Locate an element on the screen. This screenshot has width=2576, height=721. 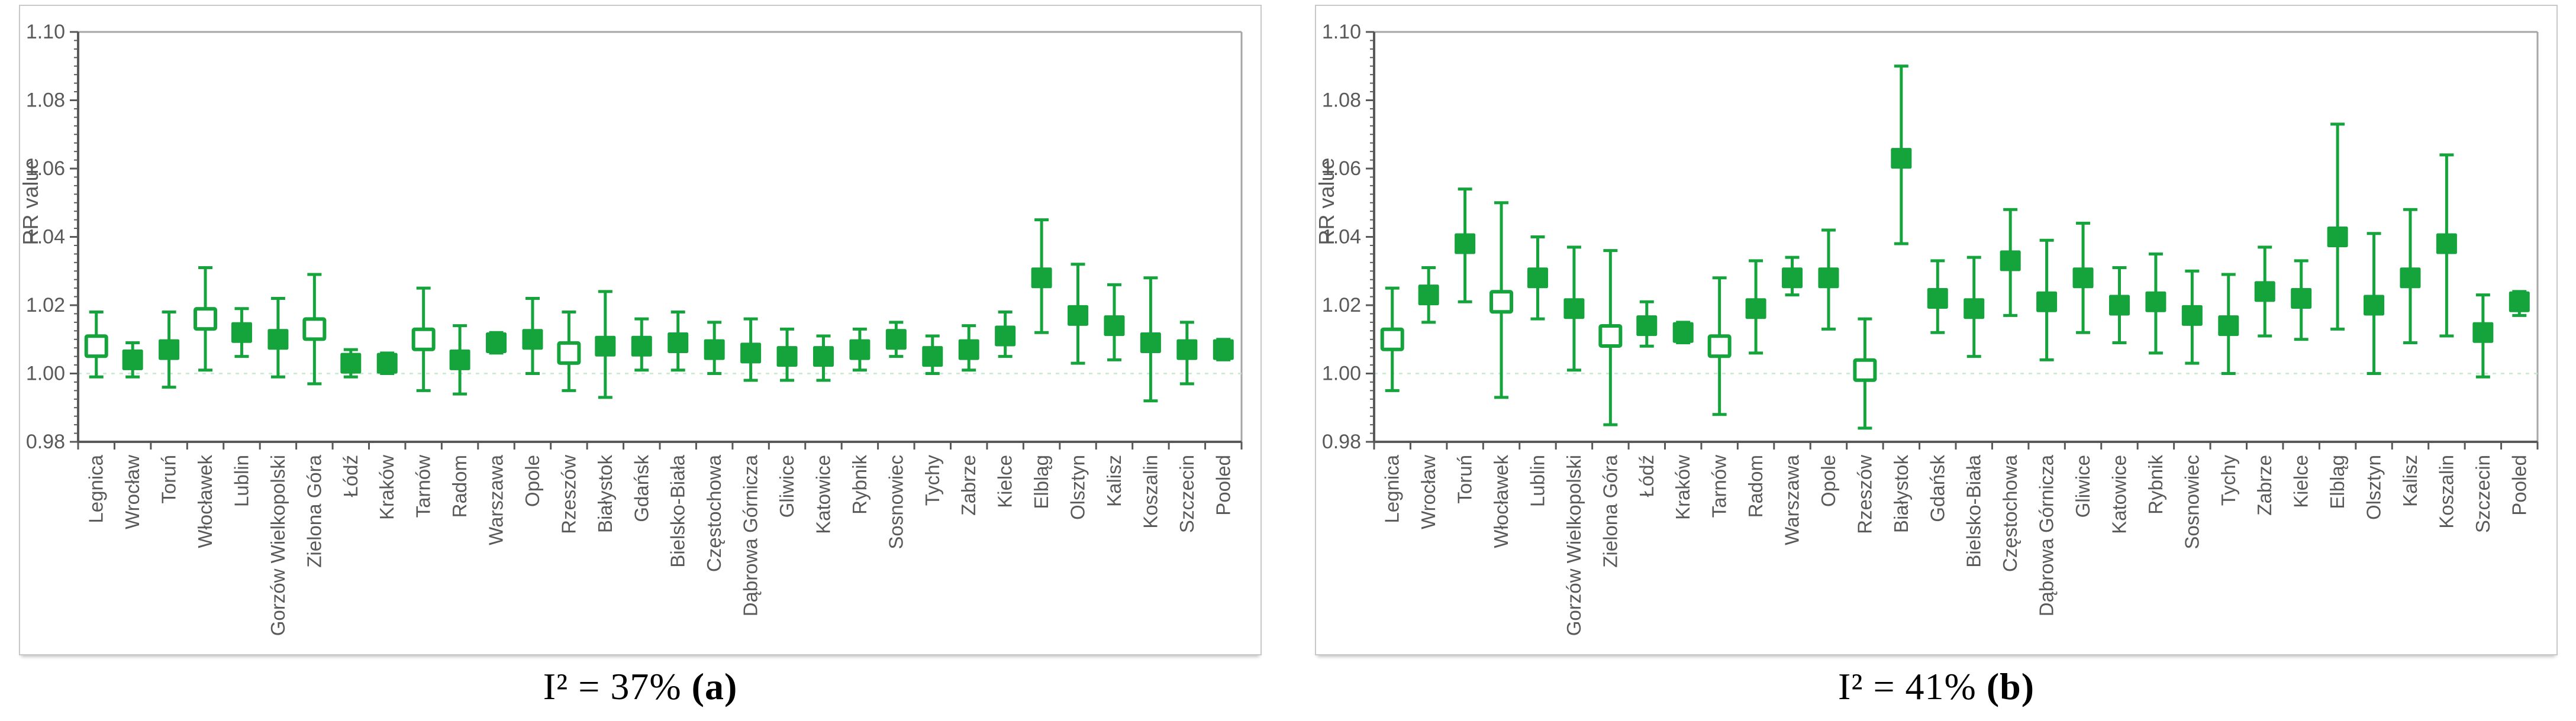
data-point-d-browa-g-rnicza is located at coordinates (2047, 299).